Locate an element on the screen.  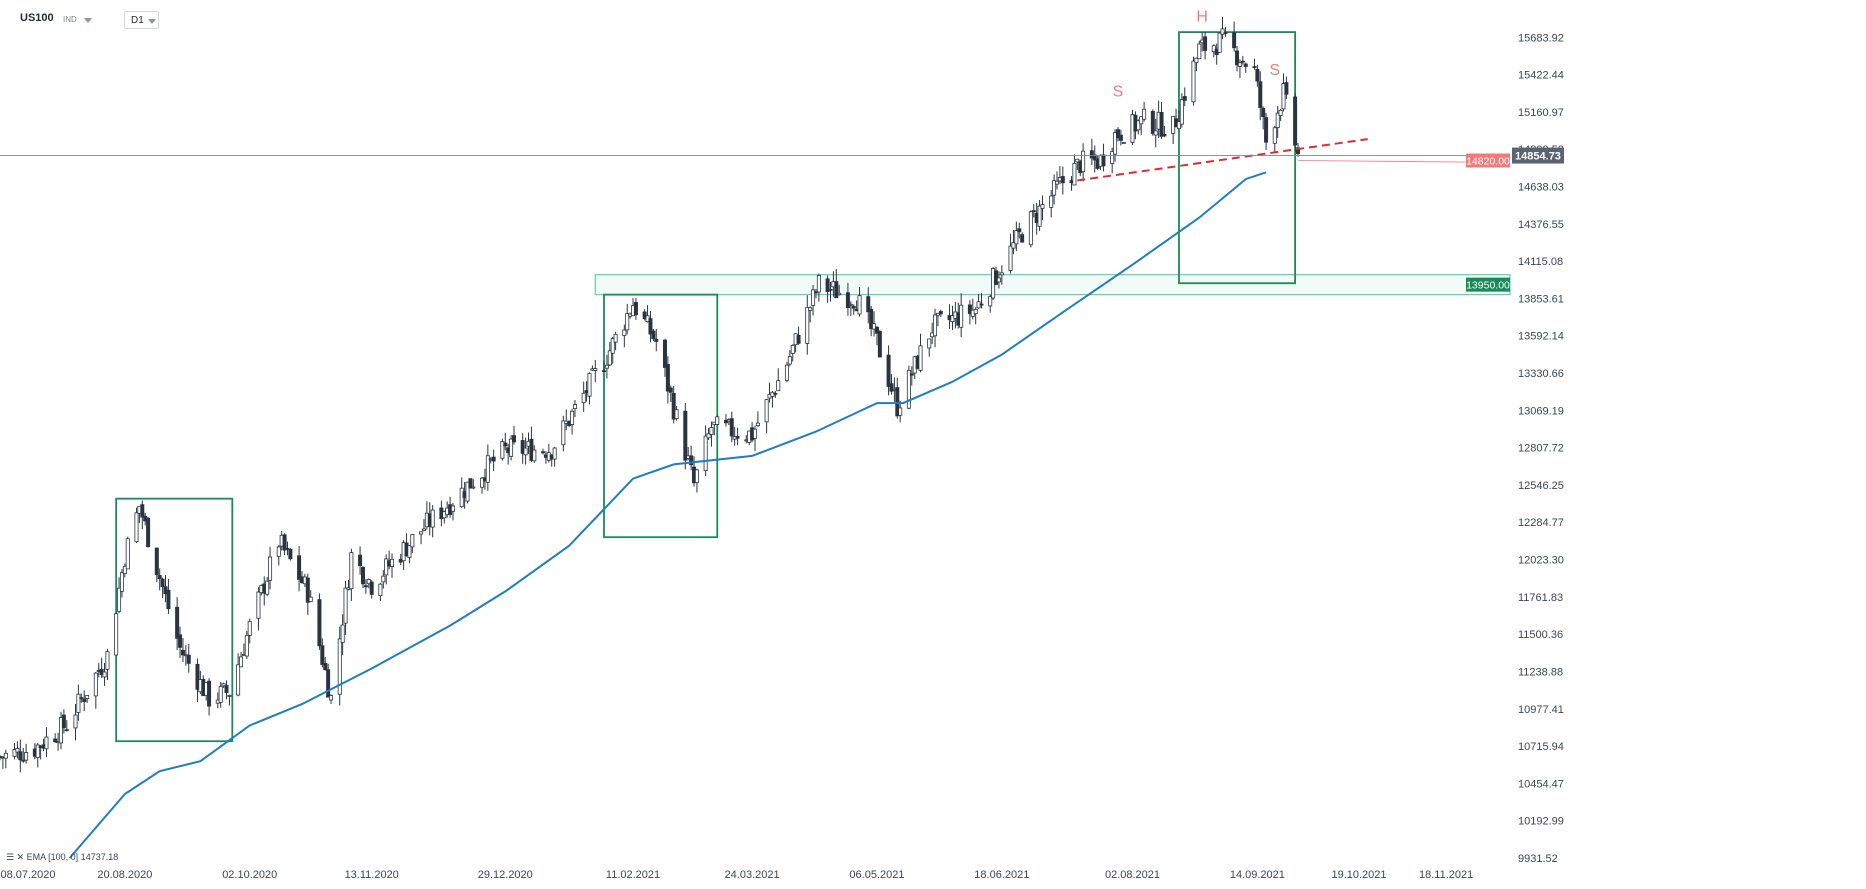
y-tick-label: 14376.55 is located at coordinates (1541, 225).